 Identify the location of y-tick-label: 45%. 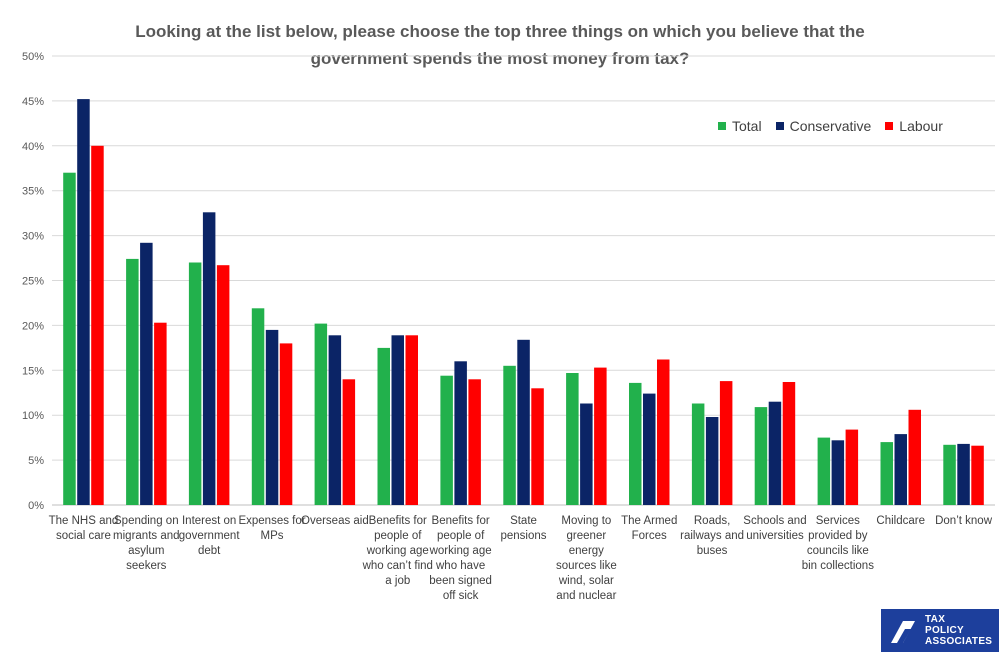
(33, 102).